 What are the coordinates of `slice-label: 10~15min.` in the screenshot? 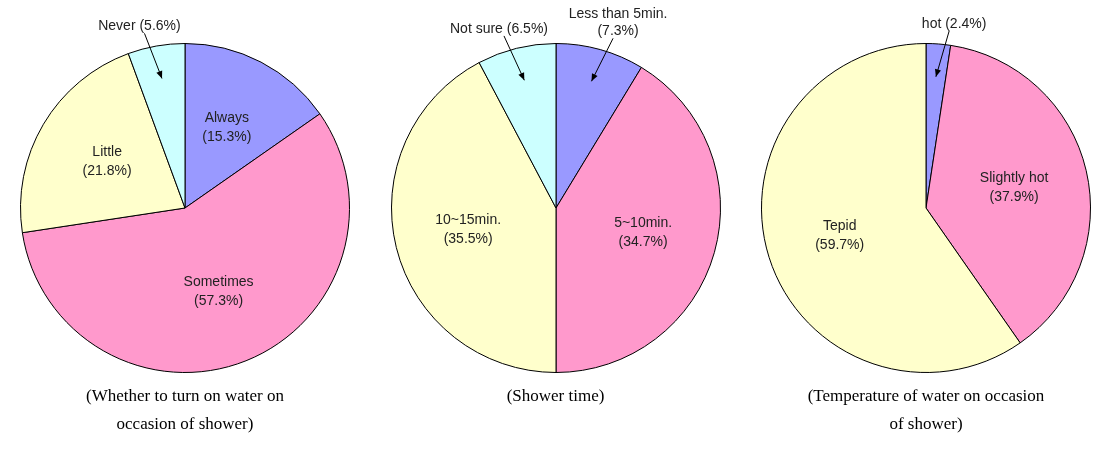 It's located at (467, 219).